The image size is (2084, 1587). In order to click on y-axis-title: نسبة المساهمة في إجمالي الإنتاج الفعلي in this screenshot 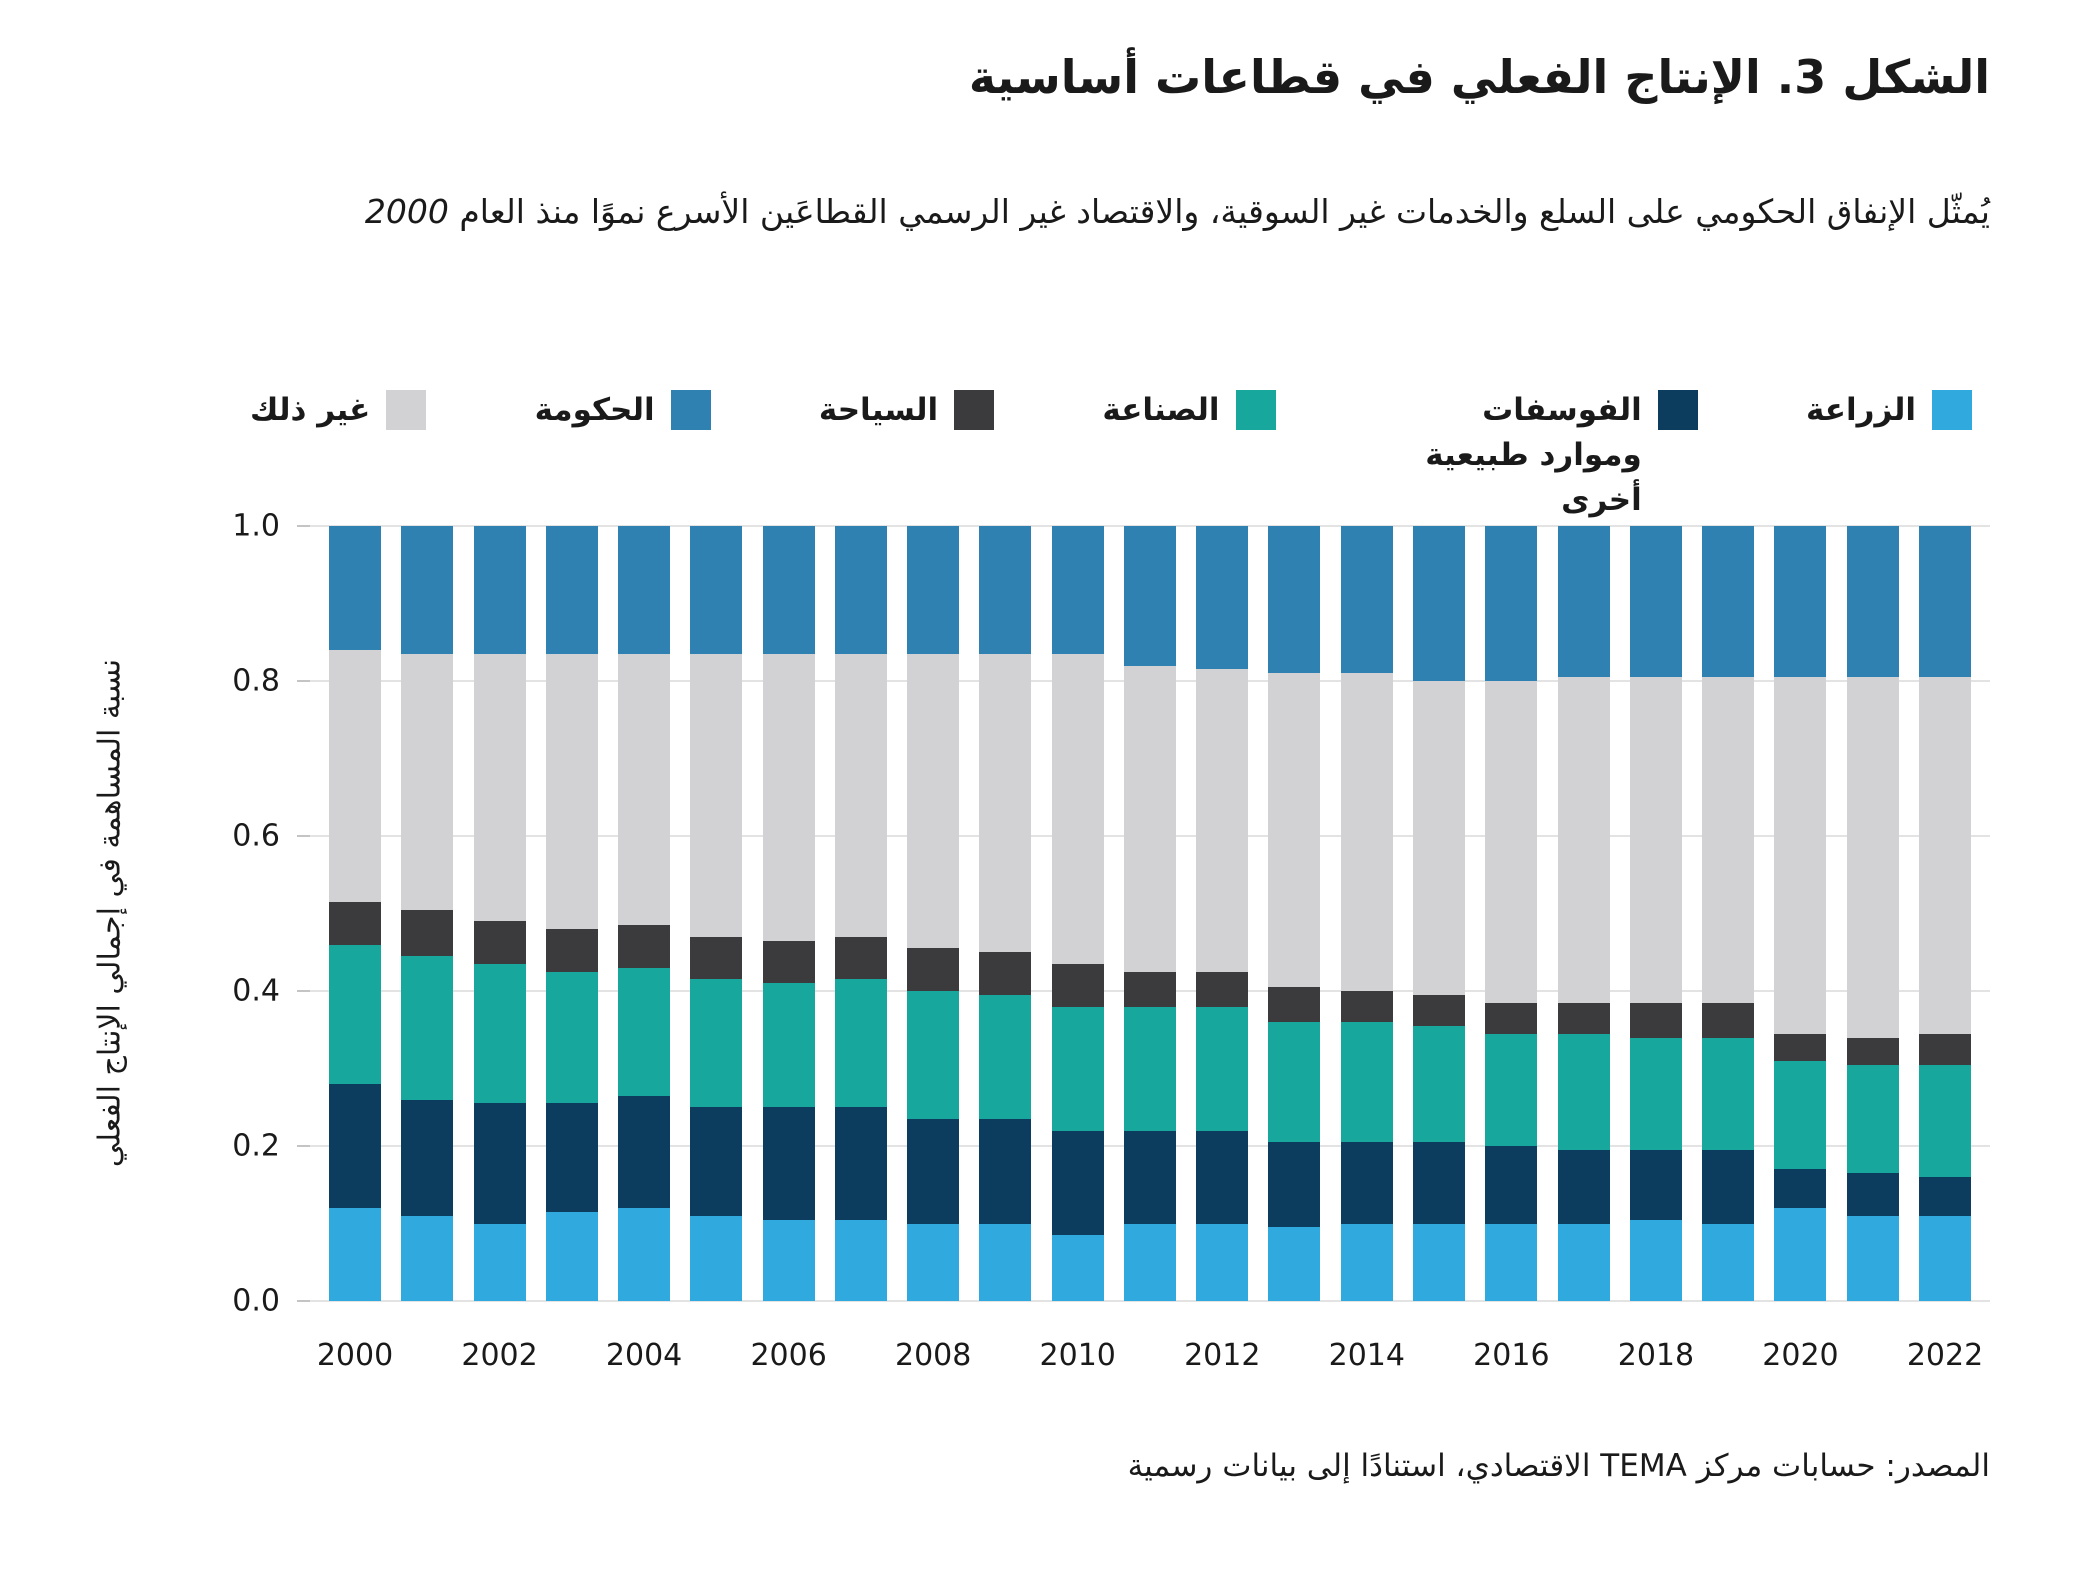, I will do `click(110, 913)`.